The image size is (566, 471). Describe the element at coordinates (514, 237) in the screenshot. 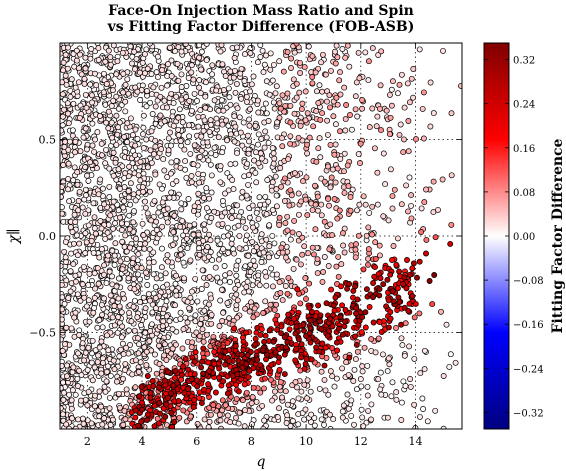

I see `colorbar-ticks: 0.320.240.160.080.00−0.08−0.16−0.24−0.32` at that location.